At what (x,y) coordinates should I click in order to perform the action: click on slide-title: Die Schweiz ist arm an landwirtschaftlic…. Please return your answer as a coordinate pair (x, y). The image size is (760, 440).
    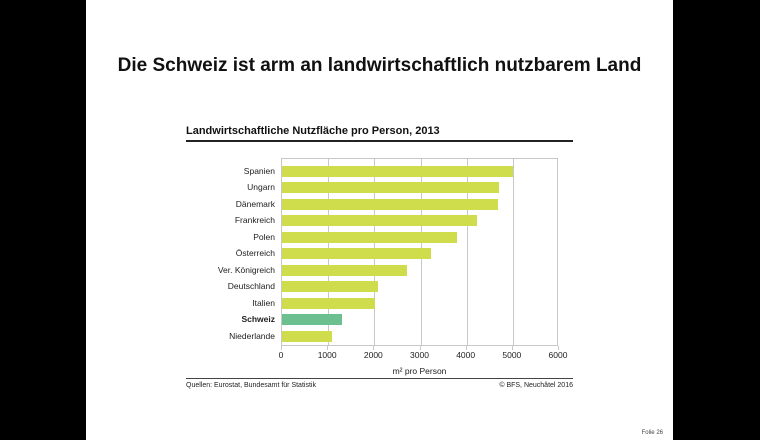
    Looking at the image, I should click on (379, 65).